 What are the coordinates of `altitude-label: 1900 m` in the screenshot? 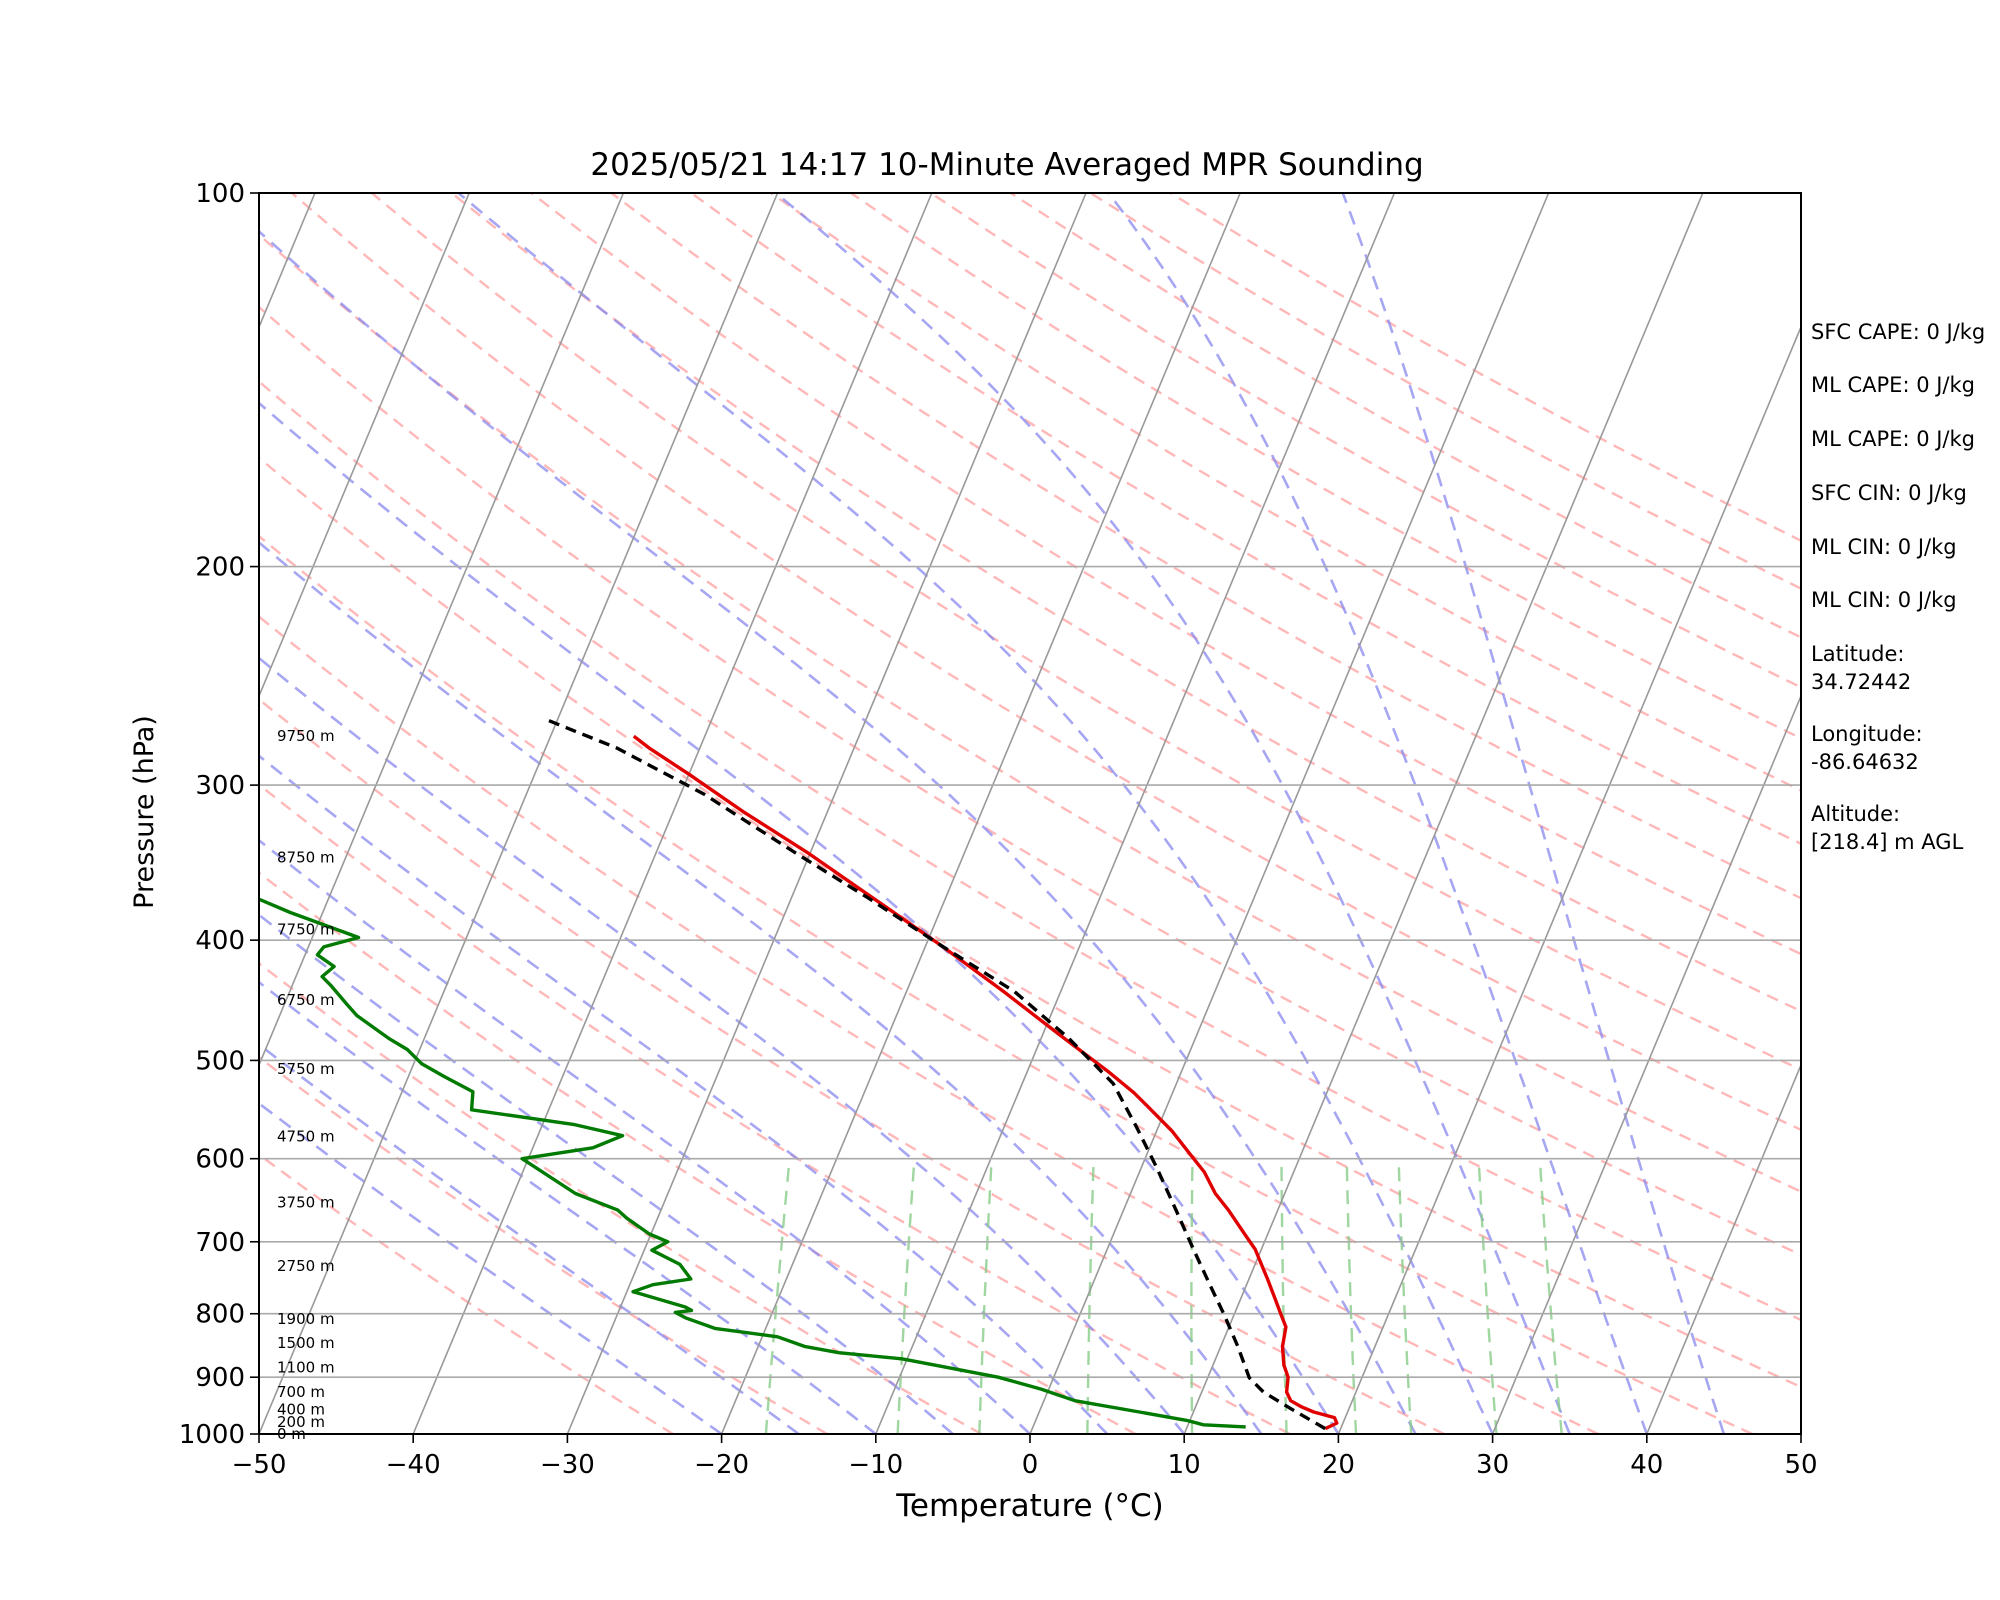 It's located at (306, 1319).